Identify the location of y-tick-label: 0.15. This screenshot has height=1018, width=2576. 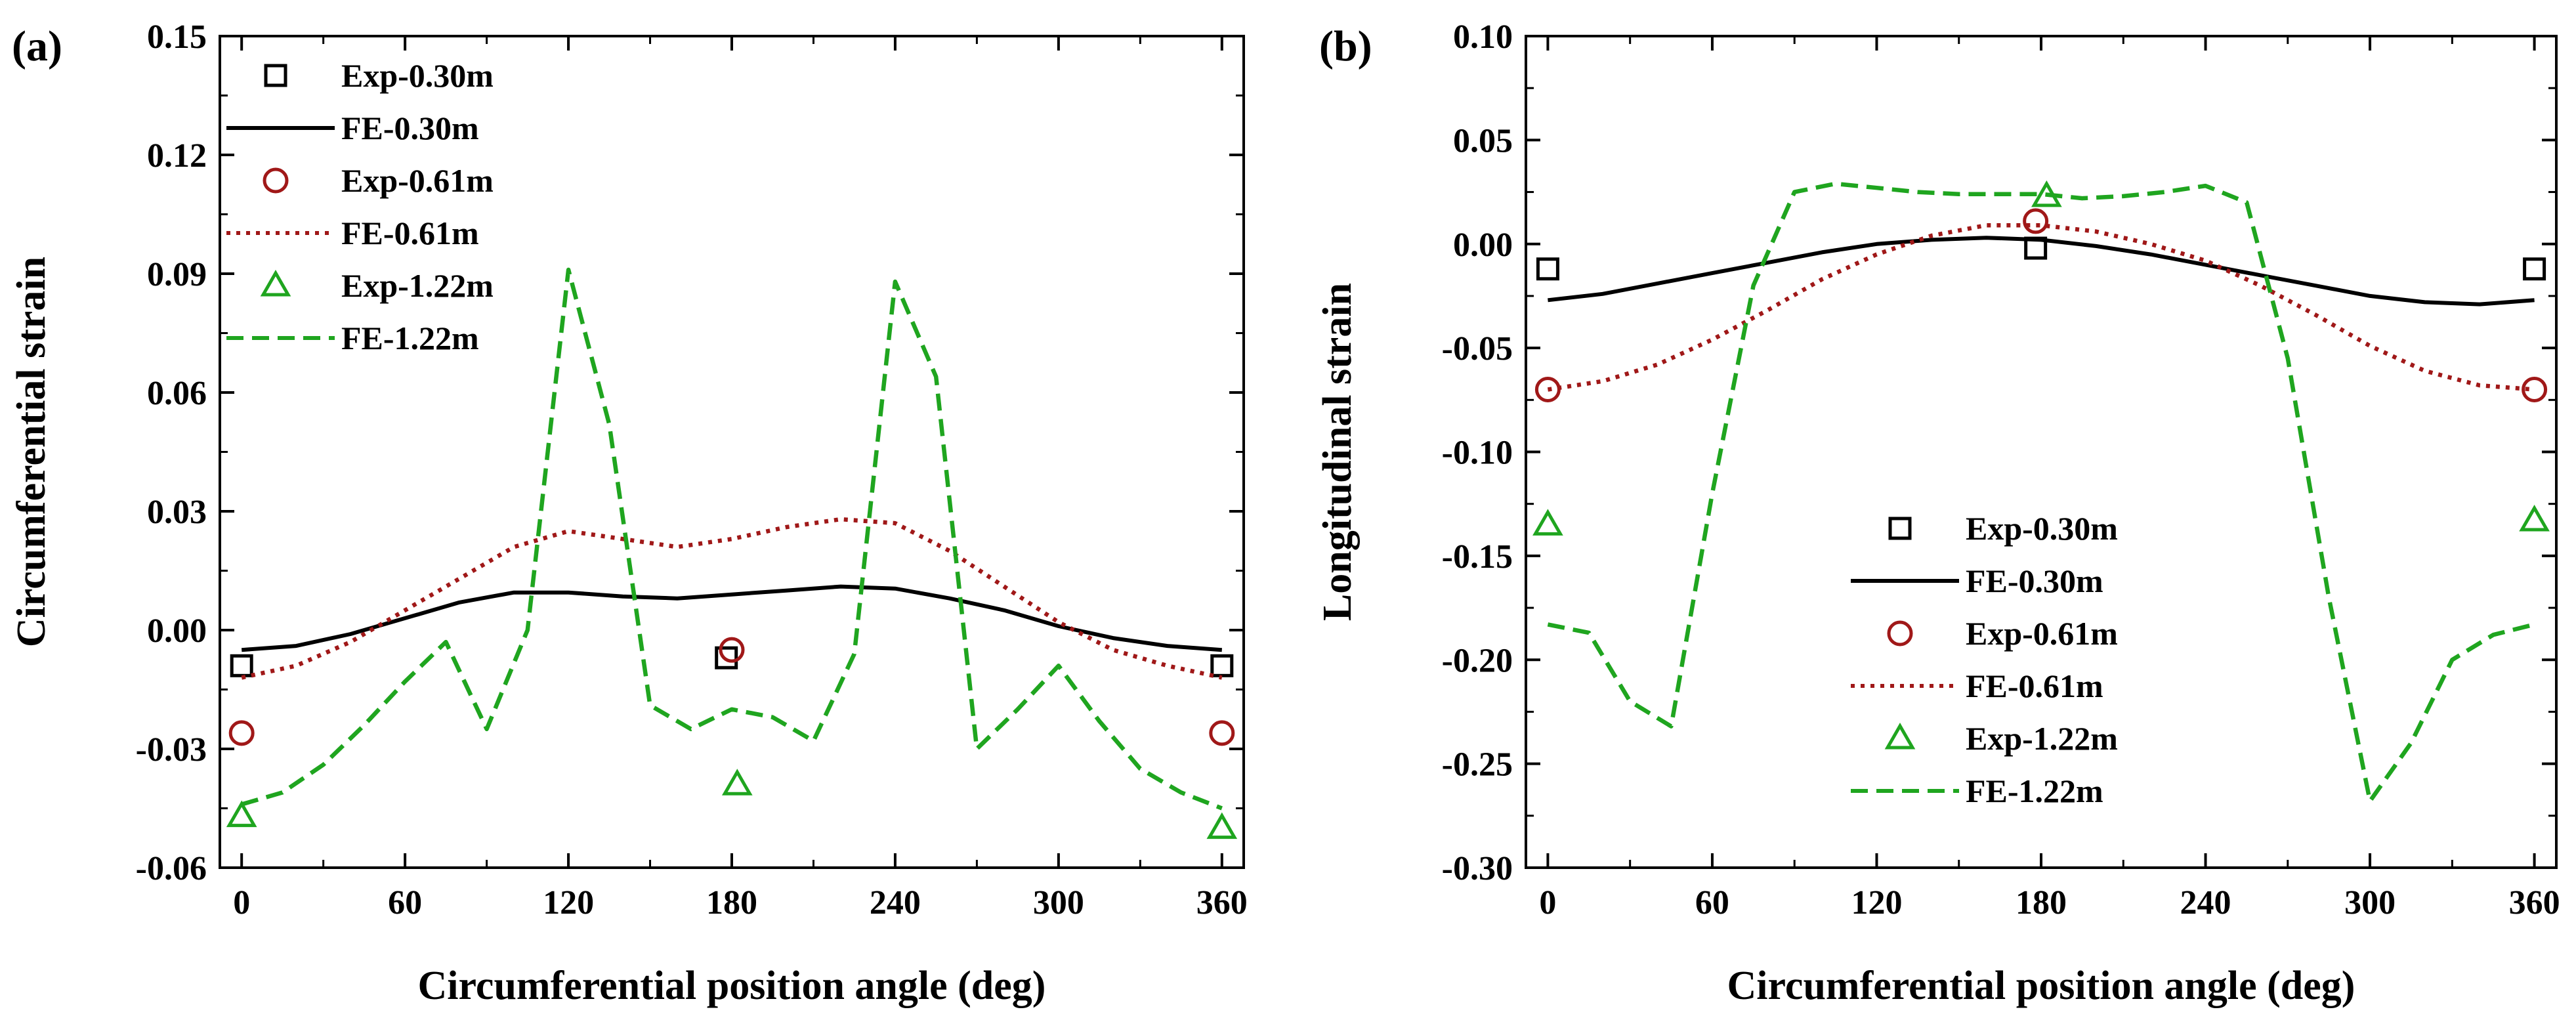
(177, 37).